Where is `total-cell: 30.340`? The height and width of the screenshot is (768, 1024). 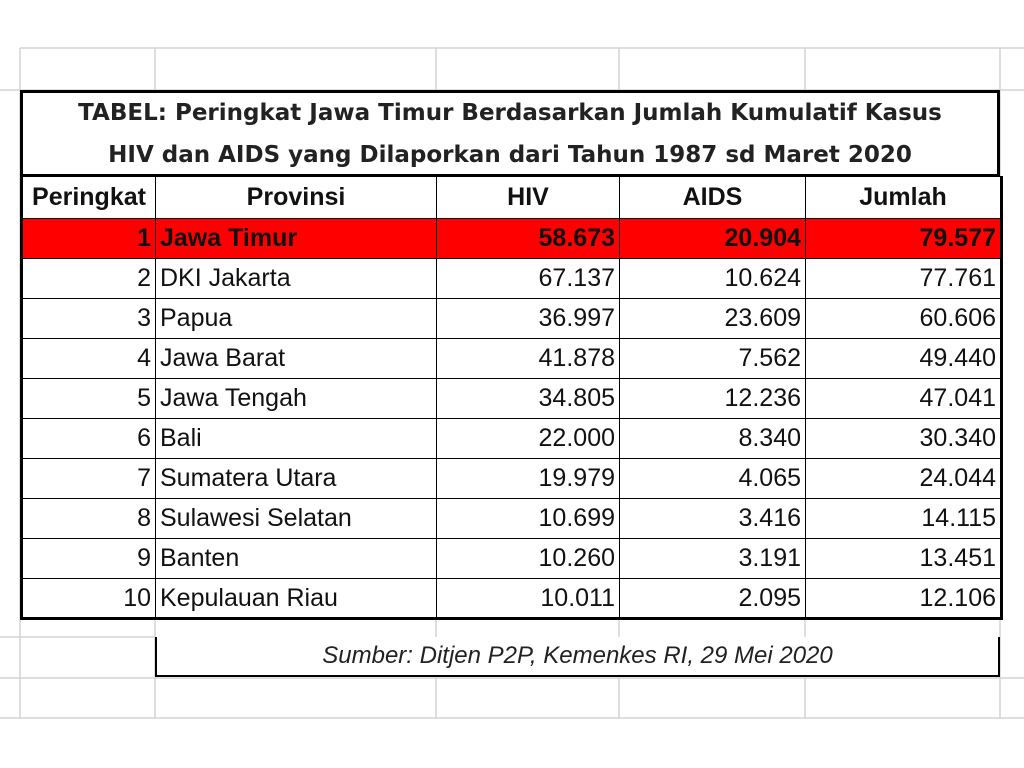
total-cell: 30.340 is located at coordinates (904, 438).